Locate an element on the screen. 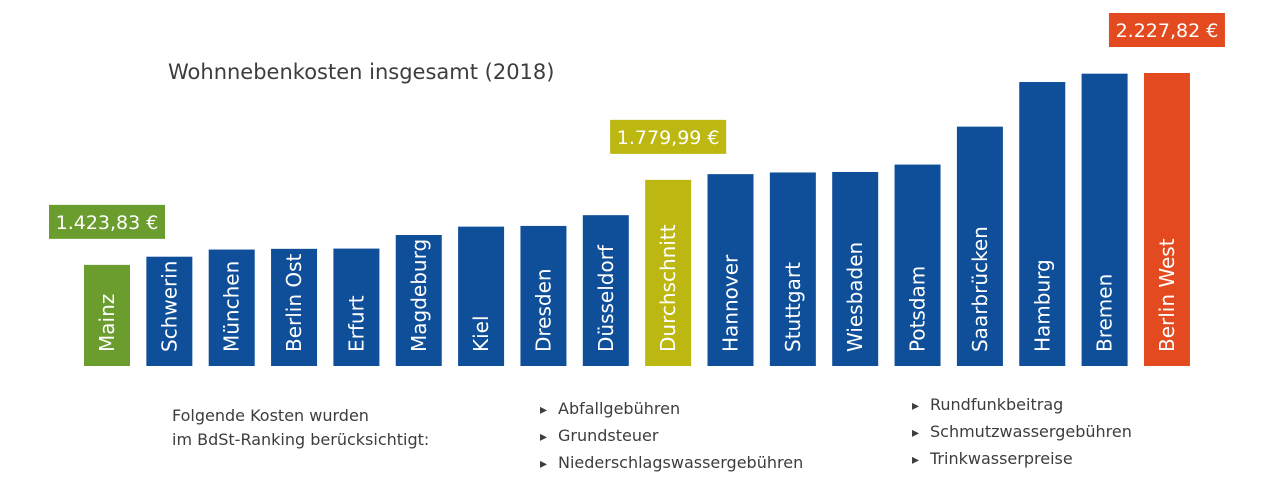  bar-hannover is located at coordinates (730, 270).